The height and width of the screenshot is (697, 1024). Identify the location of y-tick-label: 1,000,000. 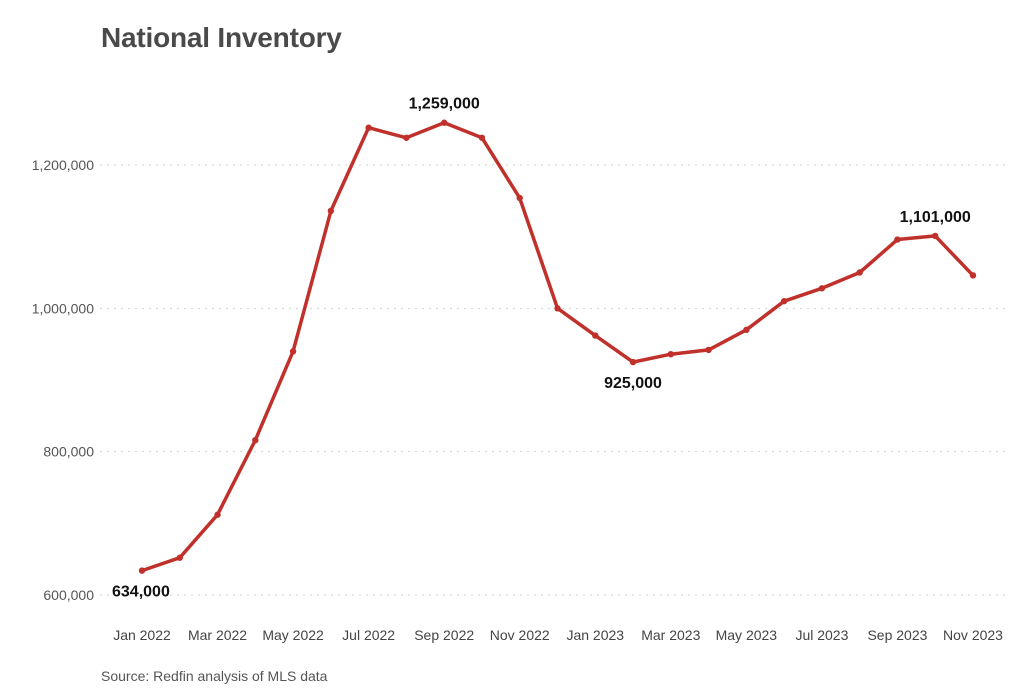
(63, 308).